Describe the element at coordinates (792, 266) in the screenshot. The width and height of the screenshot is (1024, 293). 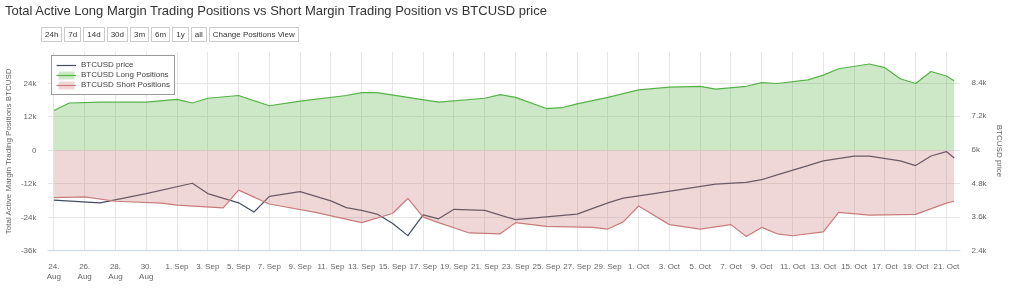
I see `x-tick-label: 11. Oct` at that location.